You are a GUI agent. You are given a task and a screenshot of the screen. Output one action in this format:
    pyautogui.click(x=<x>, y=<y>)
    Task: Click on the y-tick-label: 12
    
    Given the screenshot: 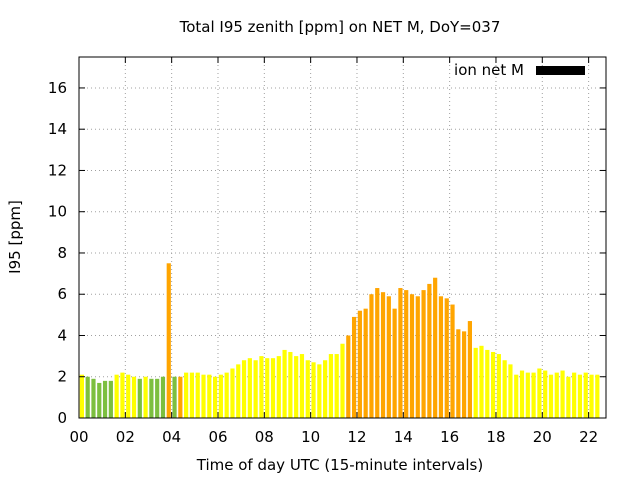 What is the action you would take?
    pyautogui.click(x=57, y=170)
    